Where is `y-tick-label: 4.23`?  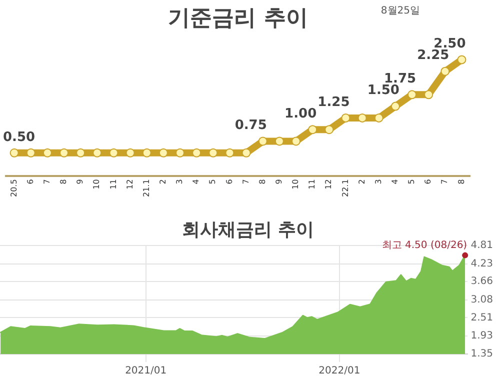
y-tick-label: 4.23 is located at coordinates (481, 264).